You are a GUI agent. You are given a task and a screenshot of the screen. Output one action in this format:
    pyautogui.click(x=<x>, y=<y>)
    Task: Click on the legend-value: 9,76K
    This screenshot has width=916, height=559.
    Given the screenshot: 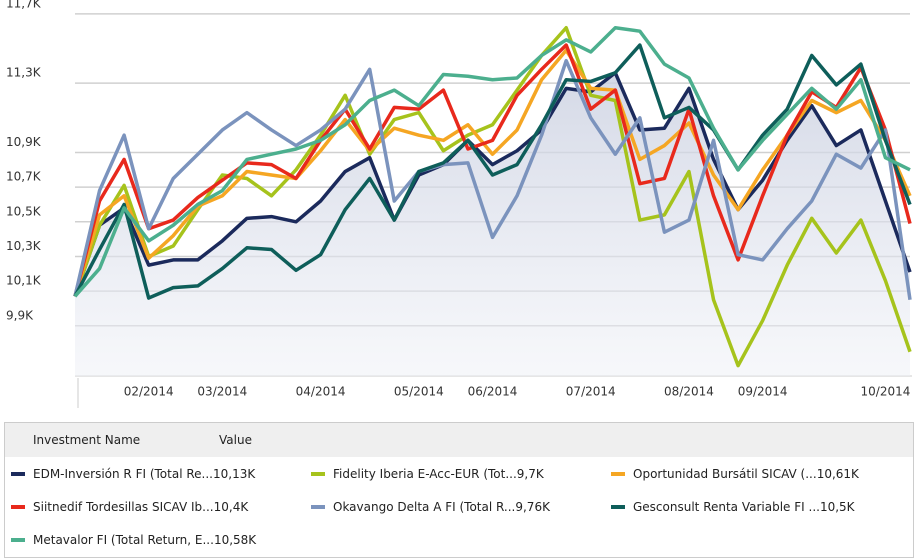 What is the action you would take?
    pyautogui.click(x=532, y=507)
    